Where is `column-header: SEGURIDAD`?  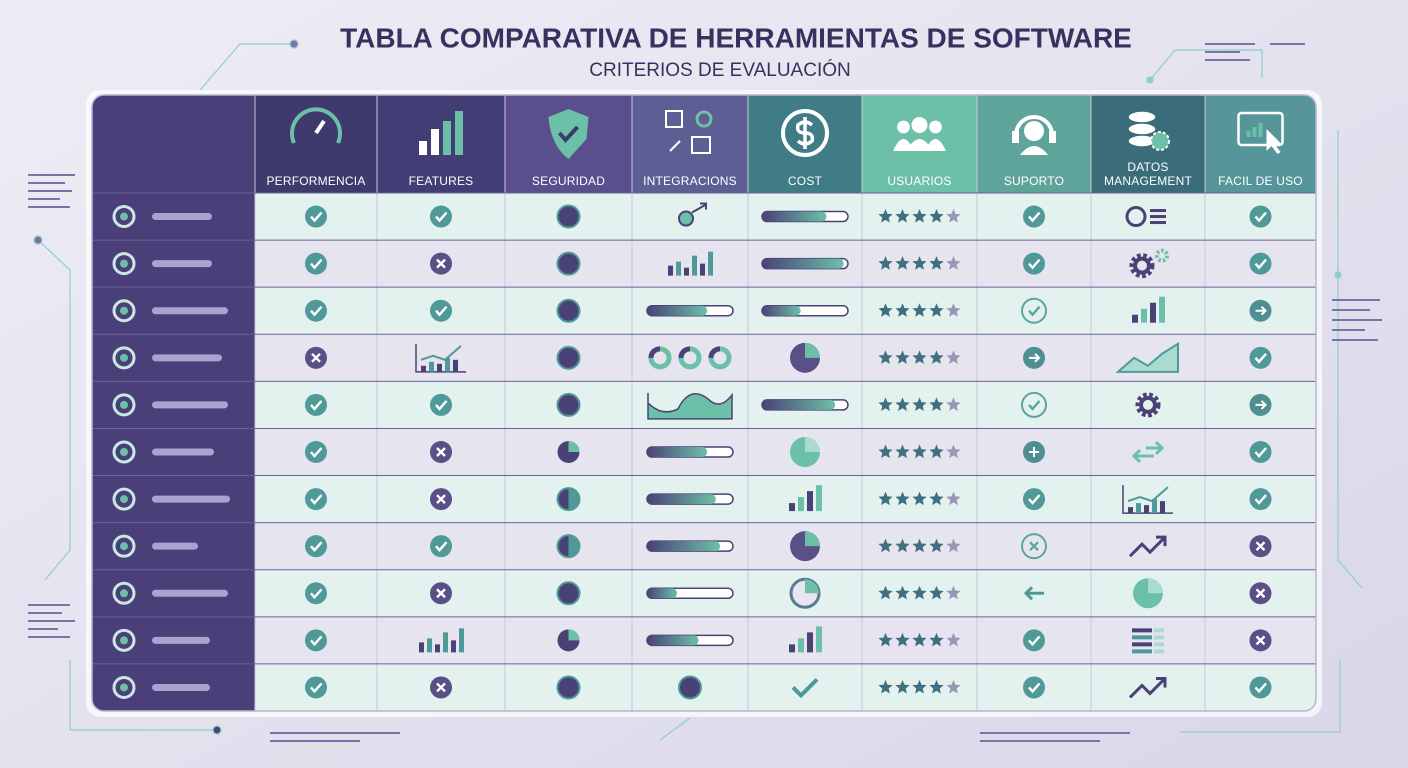 column-header: SEGURIDAD is located at coordinates (568, 181).